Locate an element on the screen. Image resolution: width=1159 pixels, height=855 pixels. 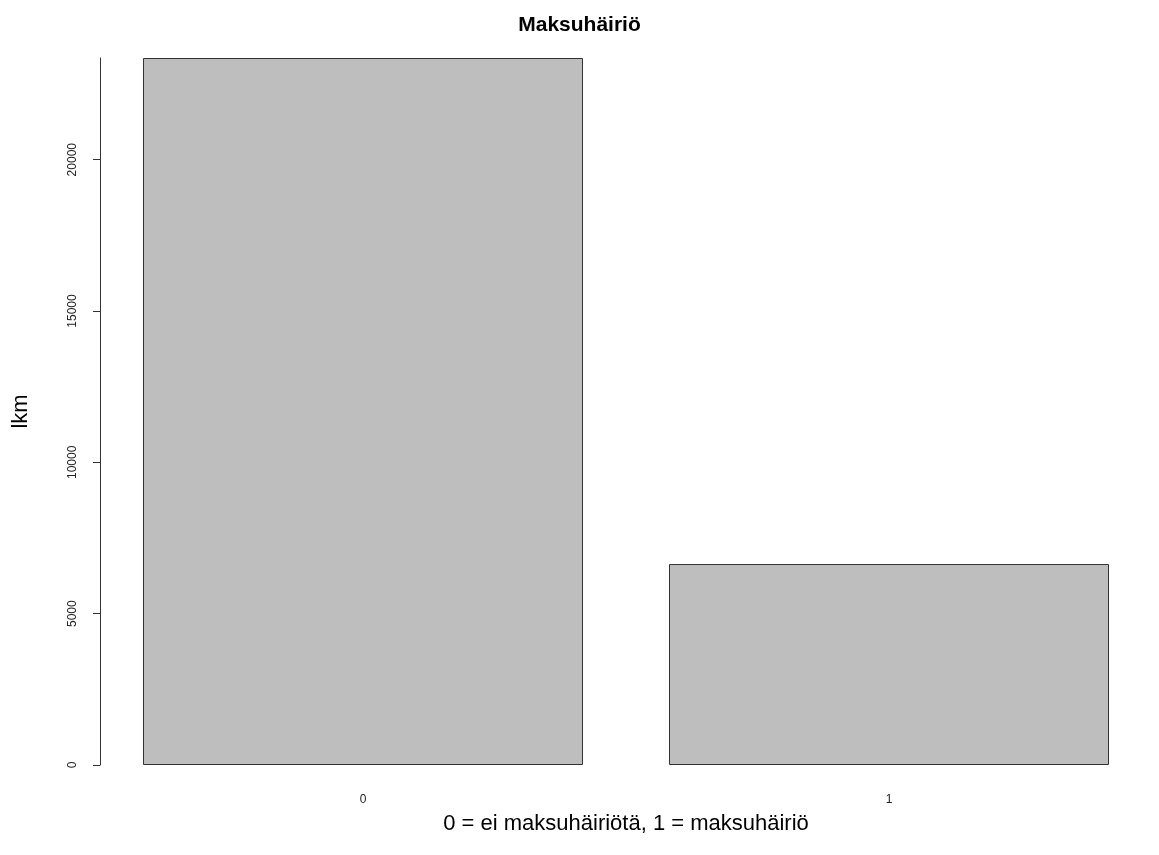
y-tick-label: 15000 is located at coordinates (72, 311).